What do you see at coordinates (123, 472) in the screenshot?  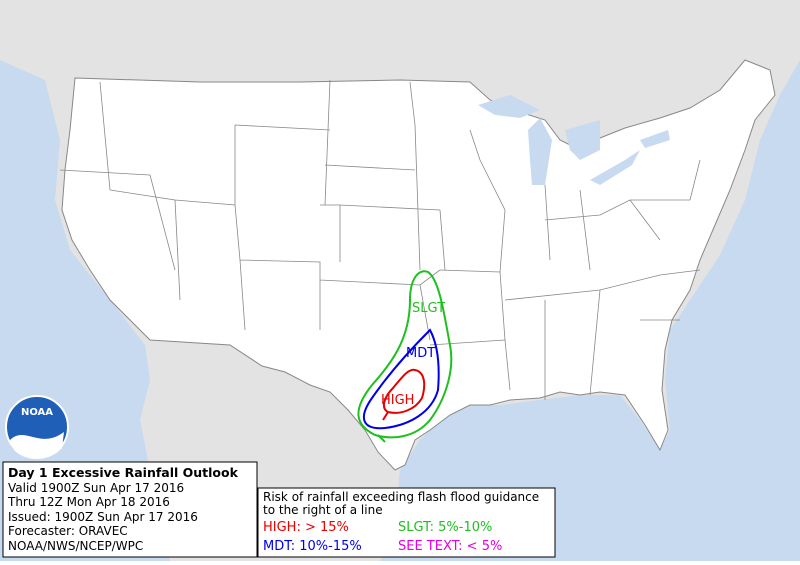 I see `info-title: Day 1 Excessive Rainfall Outlook` at bounding box center [123, 472].